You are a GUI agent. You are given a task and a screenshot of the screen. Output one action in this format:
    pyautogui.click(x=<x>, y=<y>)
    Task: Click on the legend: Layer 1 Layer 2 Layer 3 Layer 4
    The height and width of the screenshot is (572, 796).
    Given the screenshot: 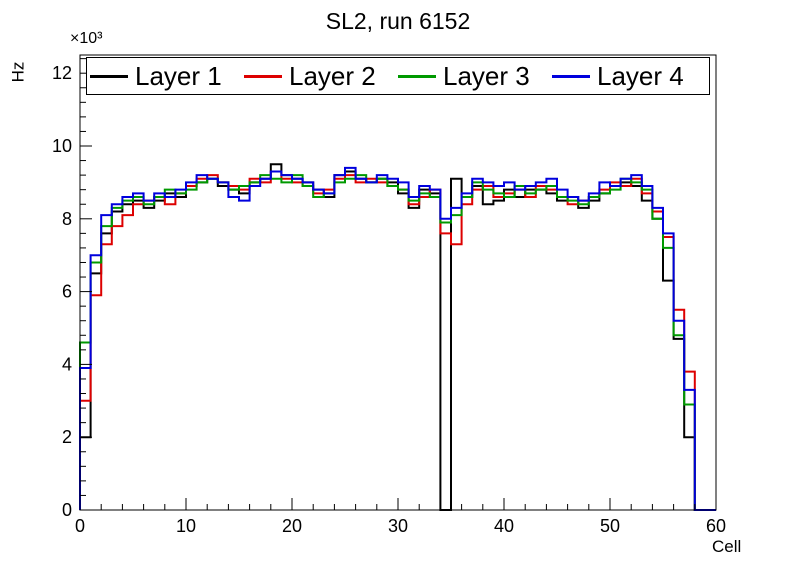 What is the action you would take?
    pyautogui.click(x=398, y=76)
    